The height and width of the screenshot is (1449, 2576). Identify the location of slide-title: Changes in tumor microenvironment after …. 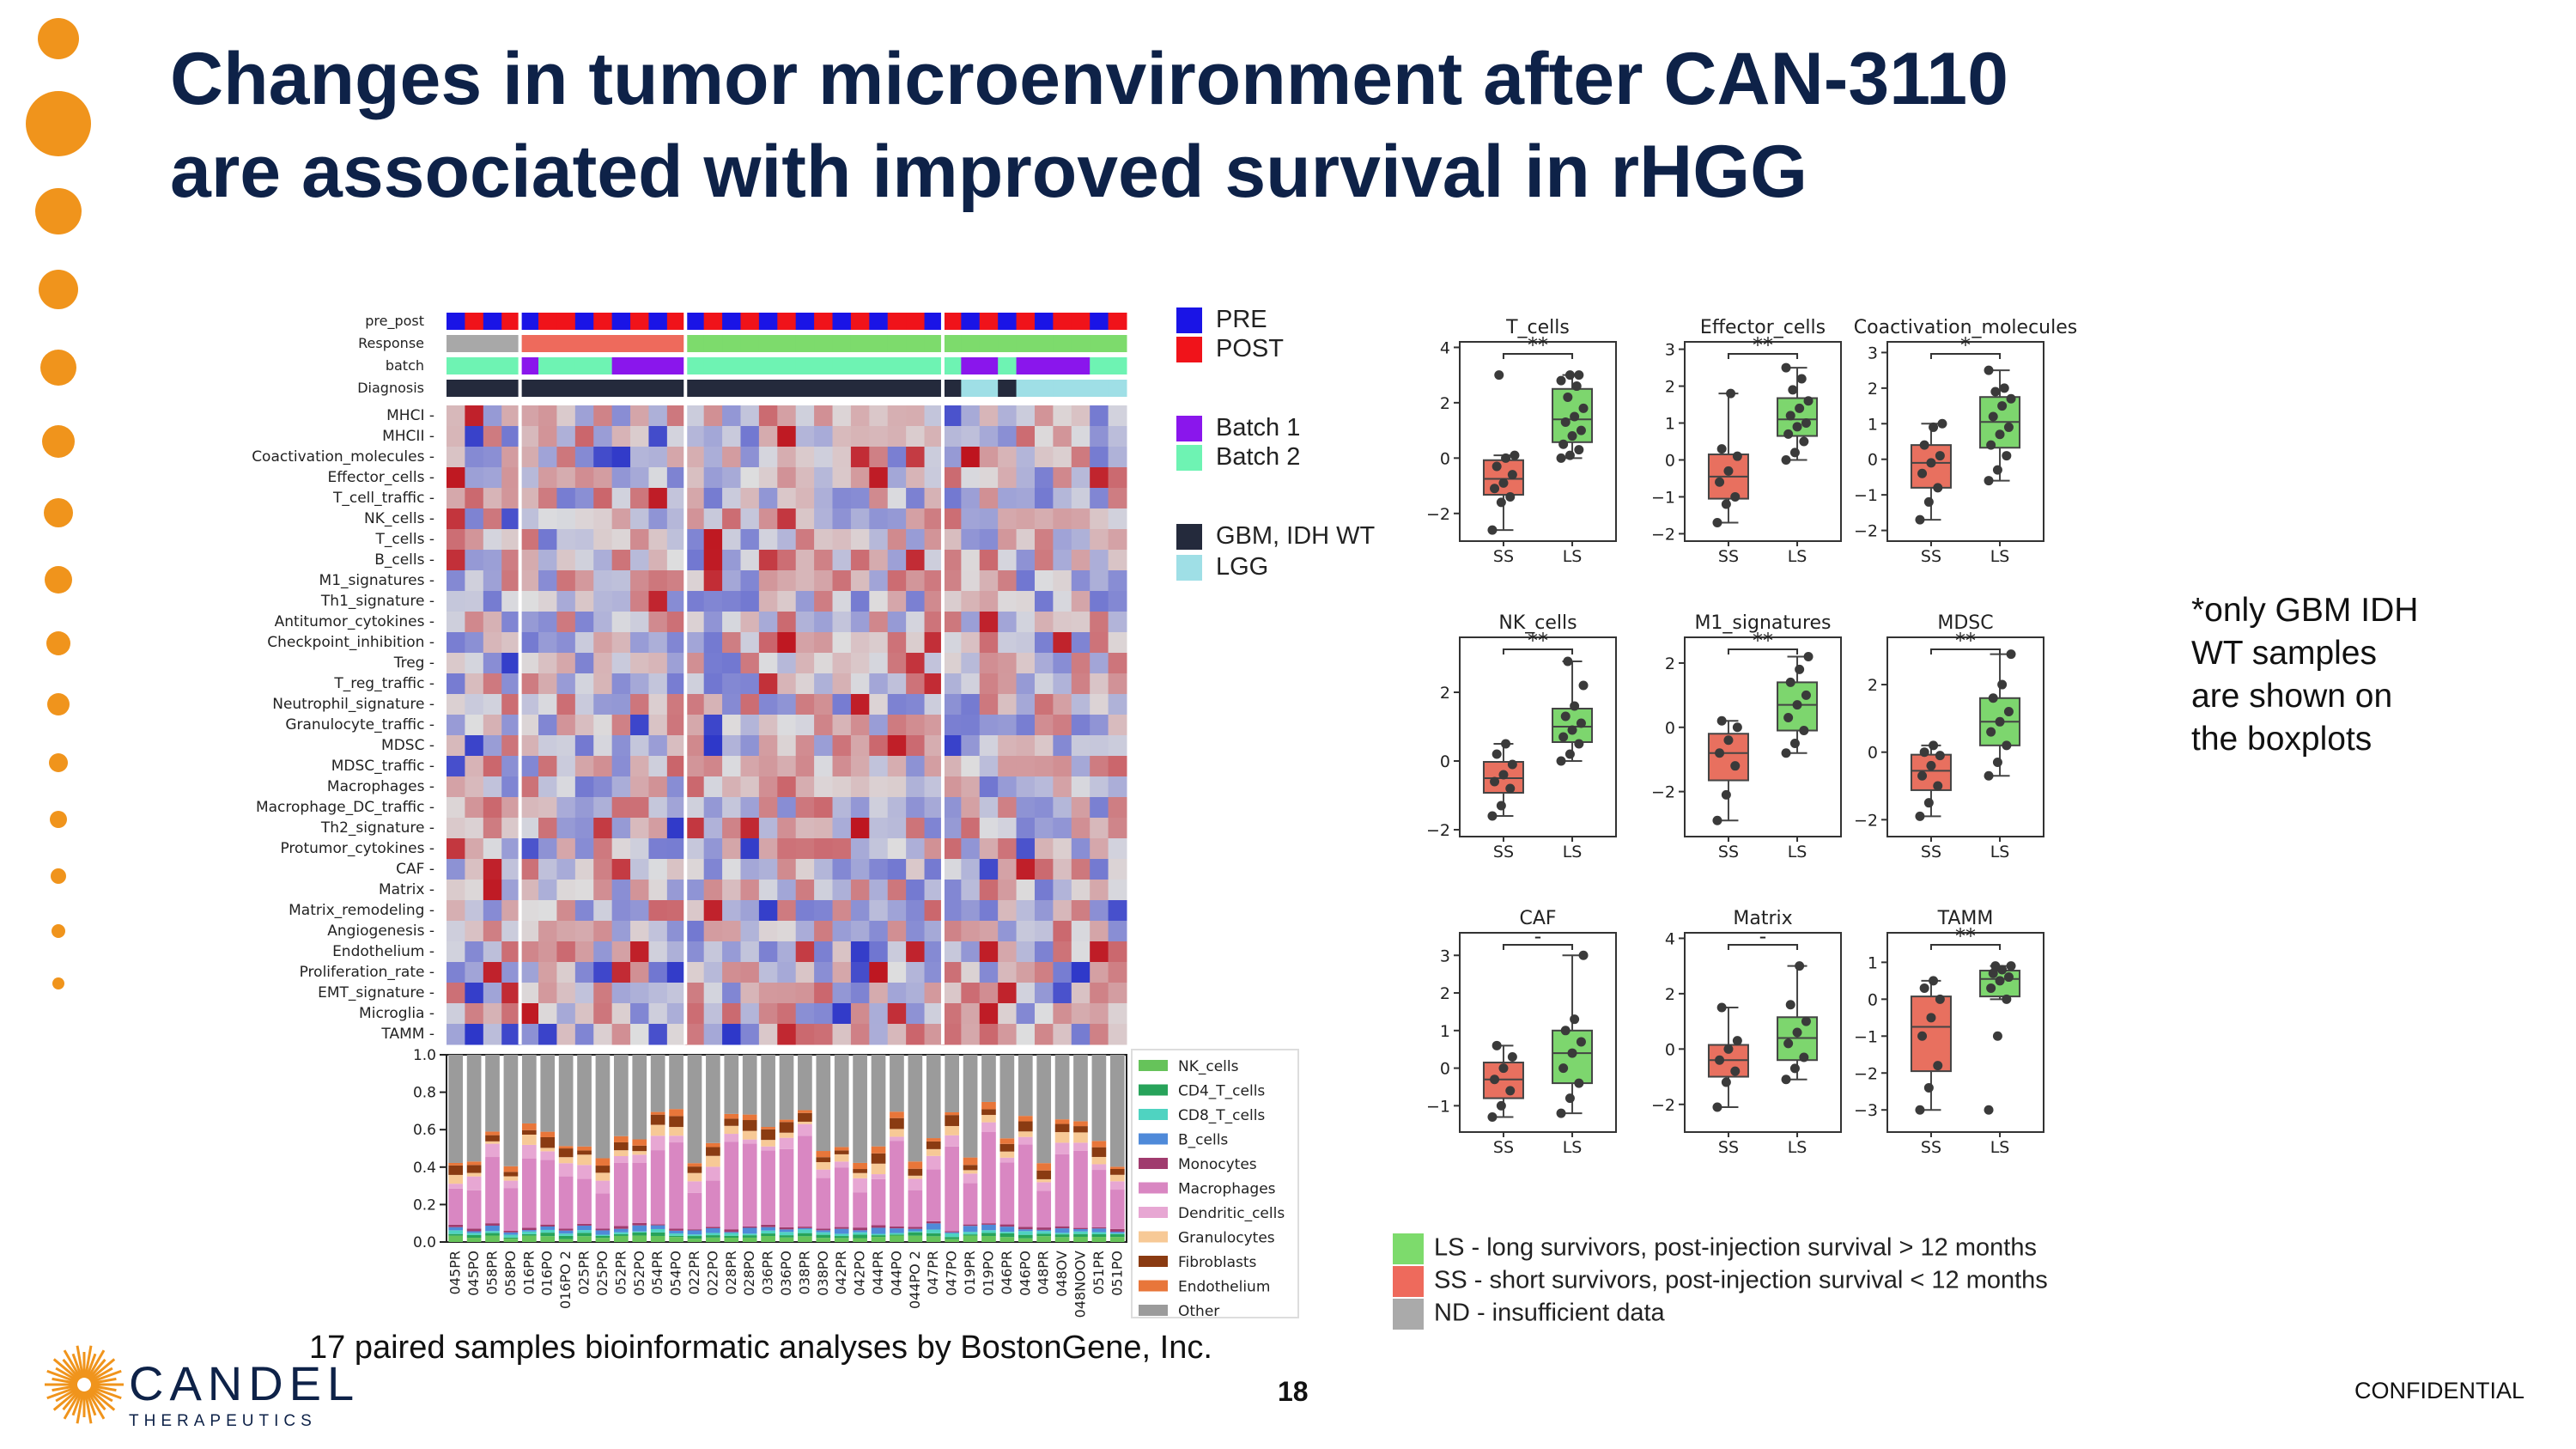
(1158, 125).